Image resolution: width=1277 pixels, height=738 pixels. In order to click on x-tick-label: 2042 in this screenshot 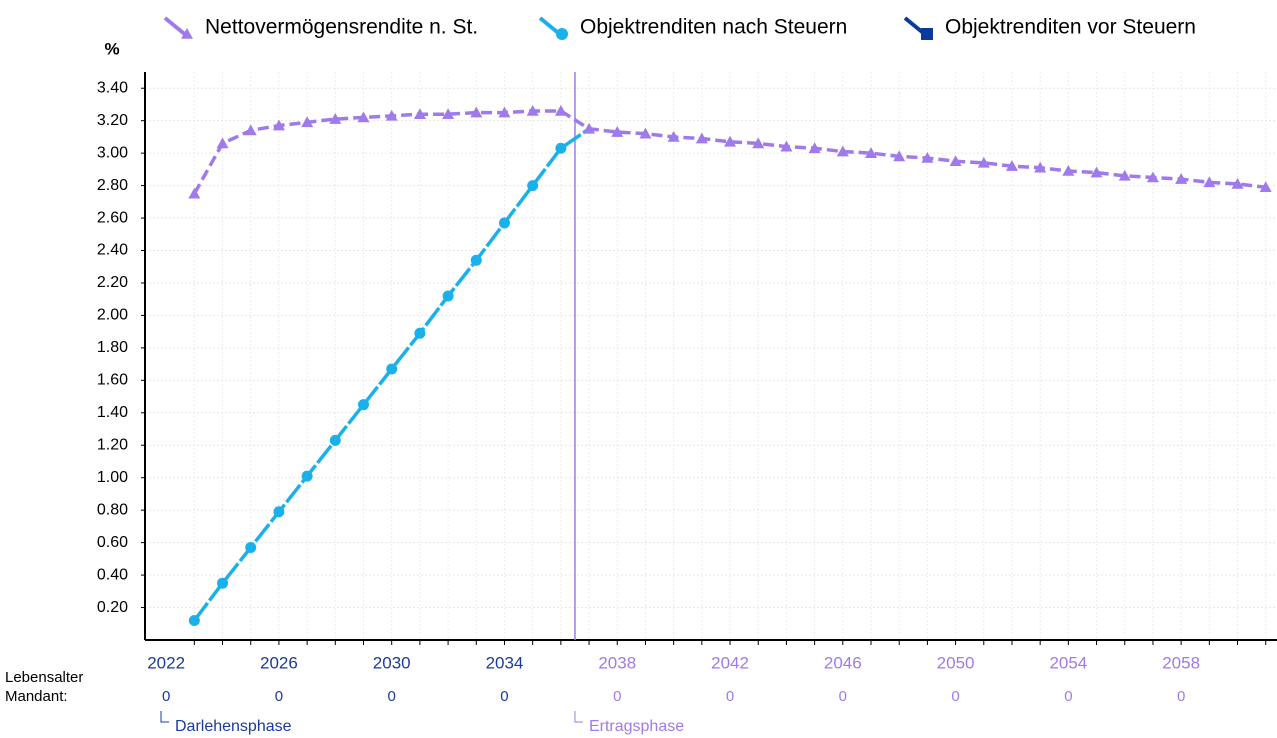, I will do `click(730, 662)`.